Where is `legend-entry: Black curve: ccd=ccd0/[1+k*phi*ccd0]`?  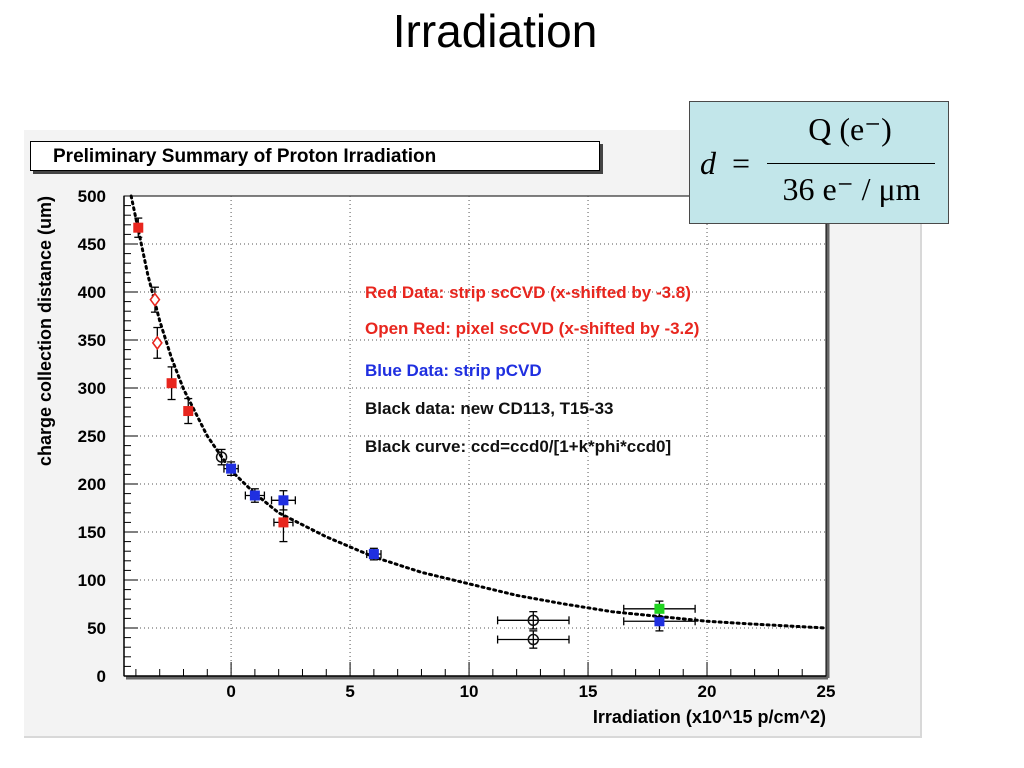
legend-entry: Black curve: ccd=ccd0/[1+k*phi*ccd0] is located at coordinates (518, 446).